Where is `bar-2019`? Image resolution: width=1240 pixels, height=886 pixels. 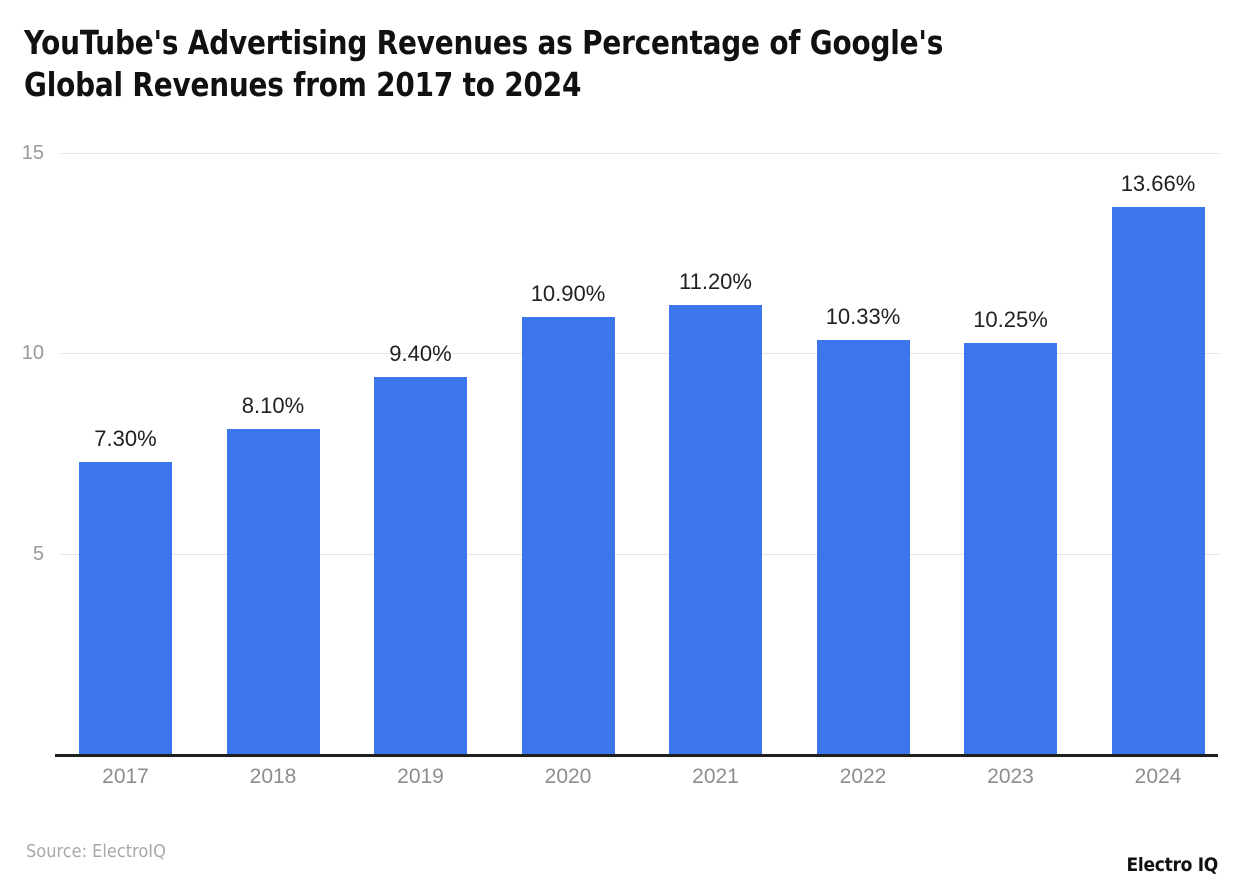
bar-2019 is located at coordinates (420, 565).